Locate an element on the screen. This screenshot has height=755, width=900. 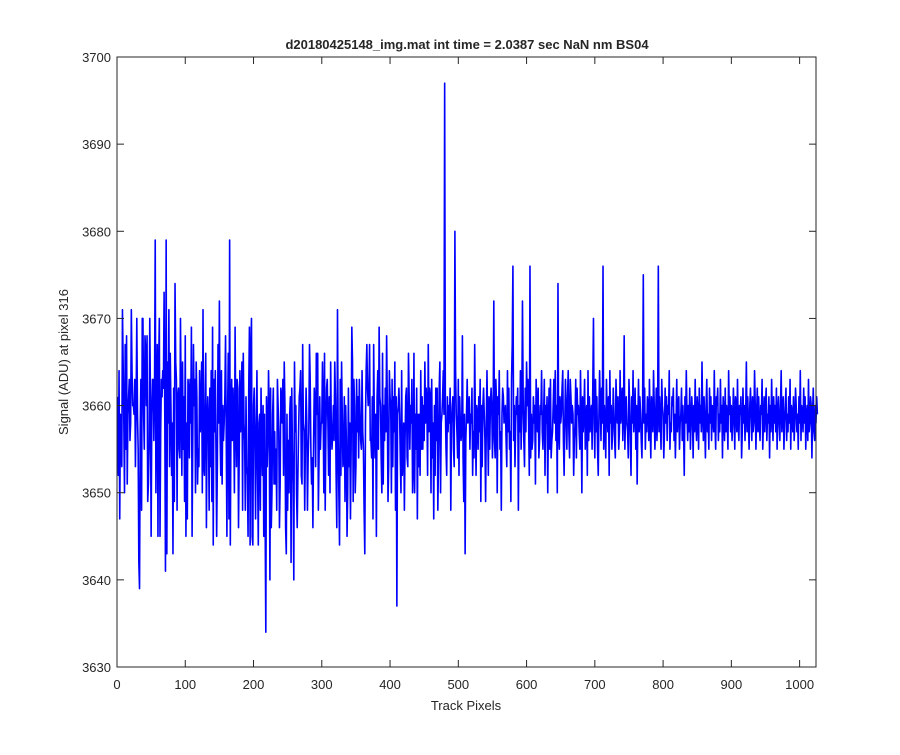
x-tick-label: 400 is located at coordinates (390, 684).